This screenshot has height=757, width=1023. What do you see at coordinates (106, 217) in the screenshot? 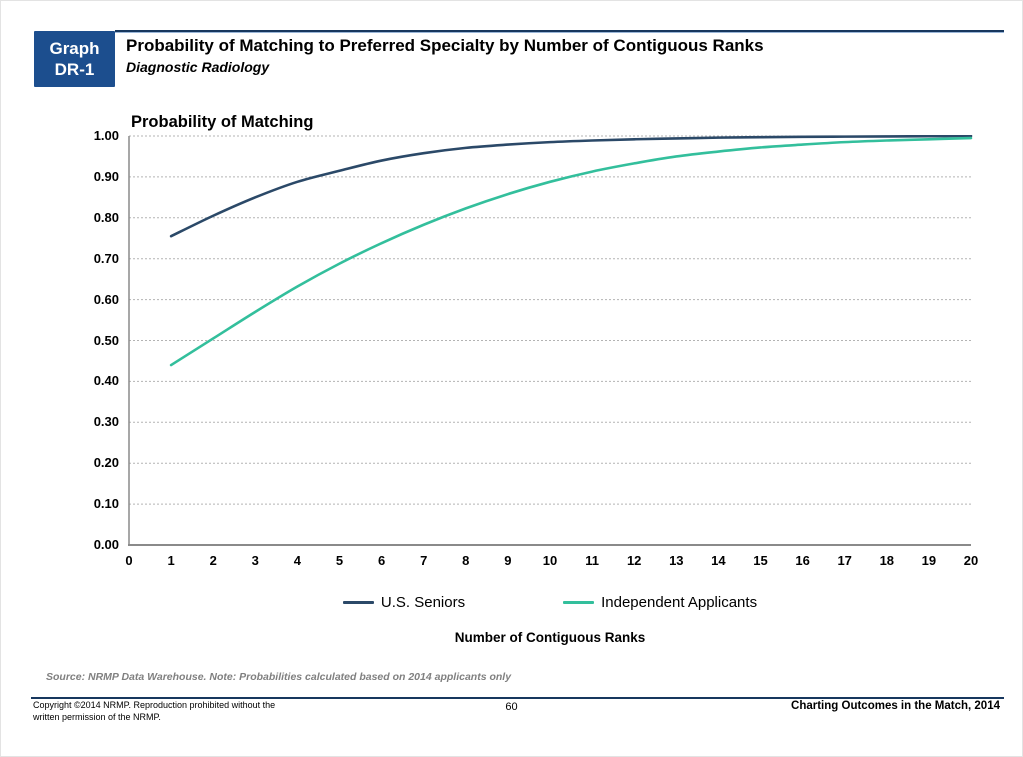
I see `y-tick-label: 0.80` at bounding box center [106, 217].